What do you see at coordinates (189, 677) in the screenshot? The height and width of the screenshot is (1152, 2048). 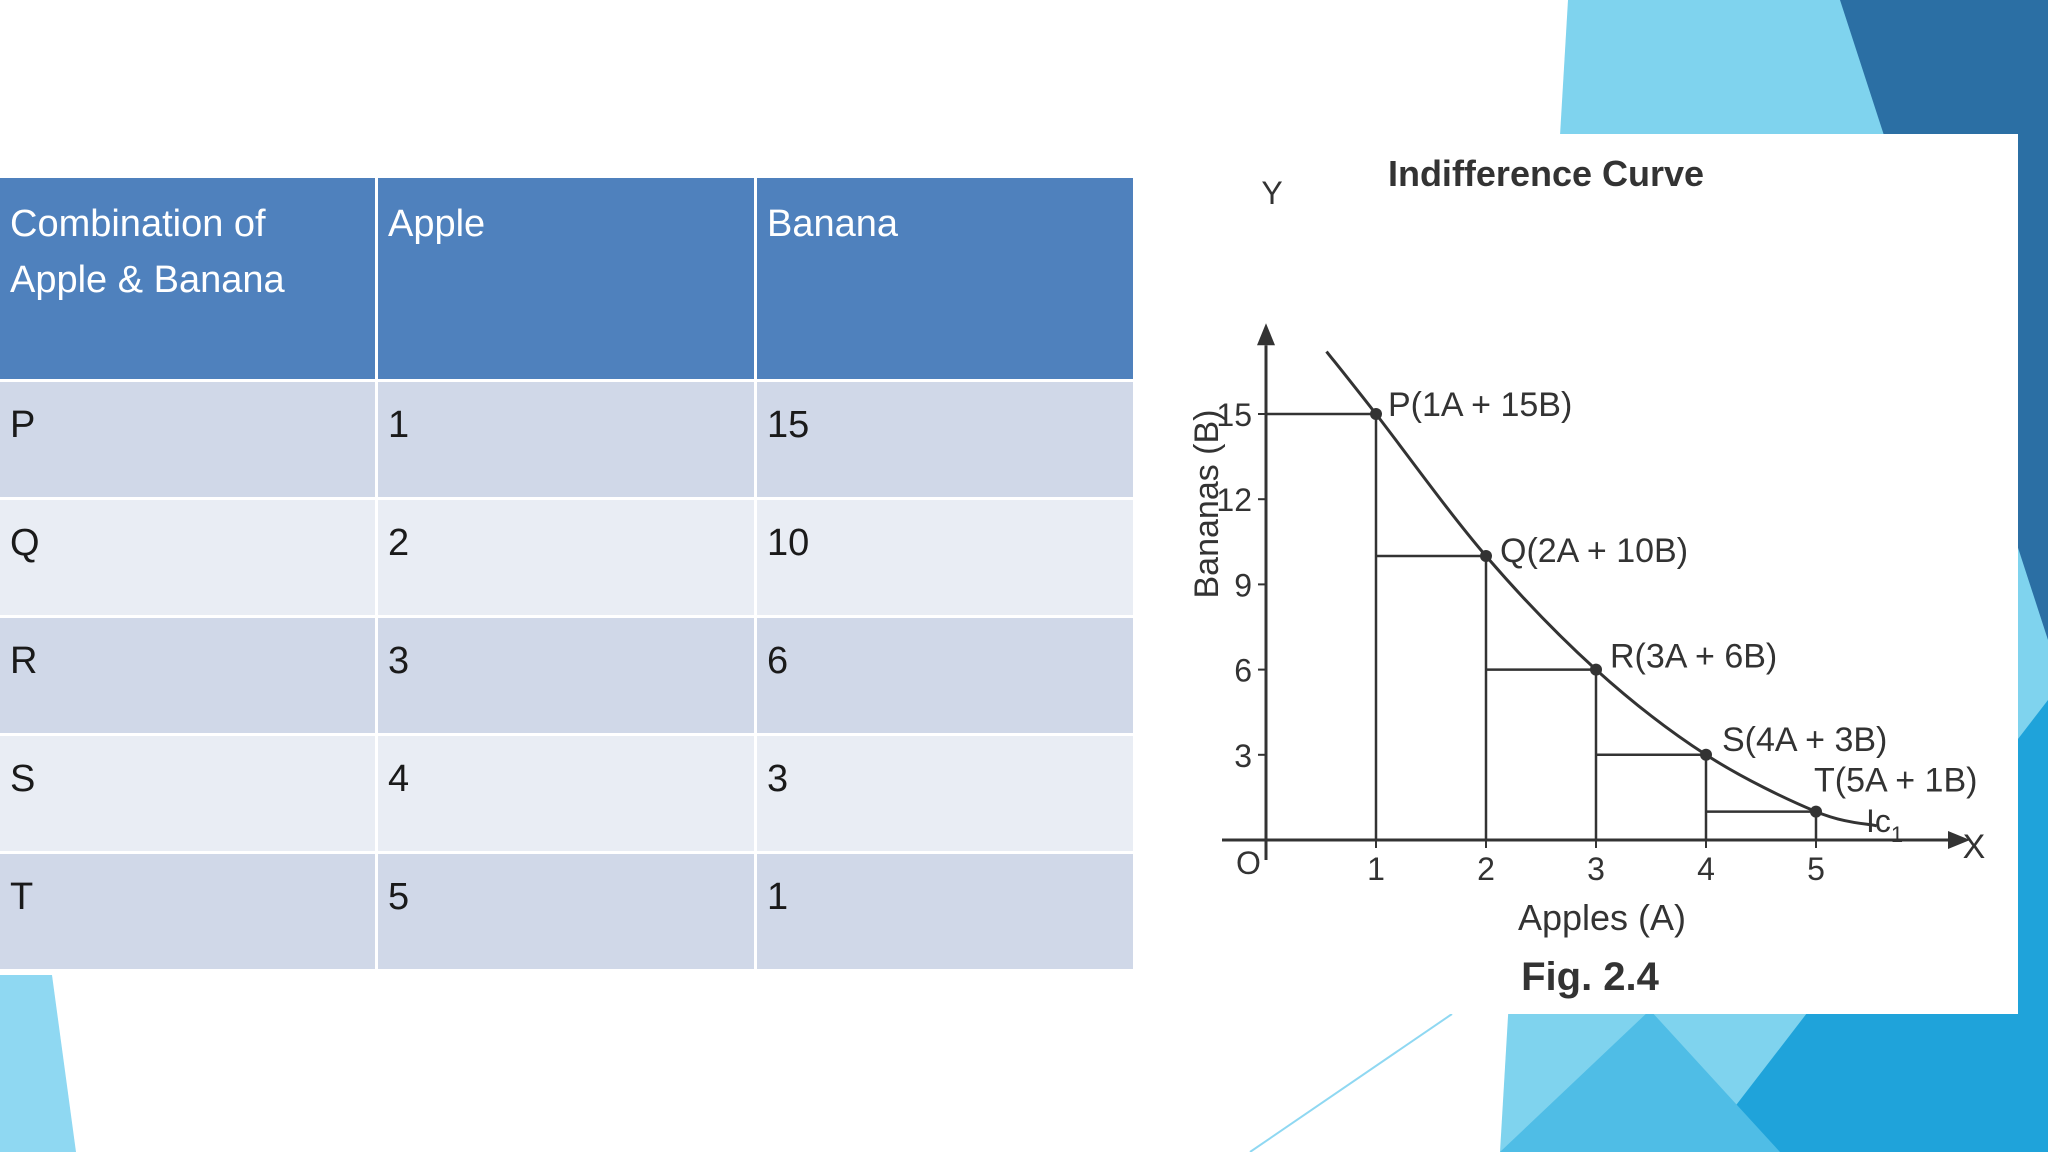 I see `cell-combination: R` at bounding box center [189, 677].